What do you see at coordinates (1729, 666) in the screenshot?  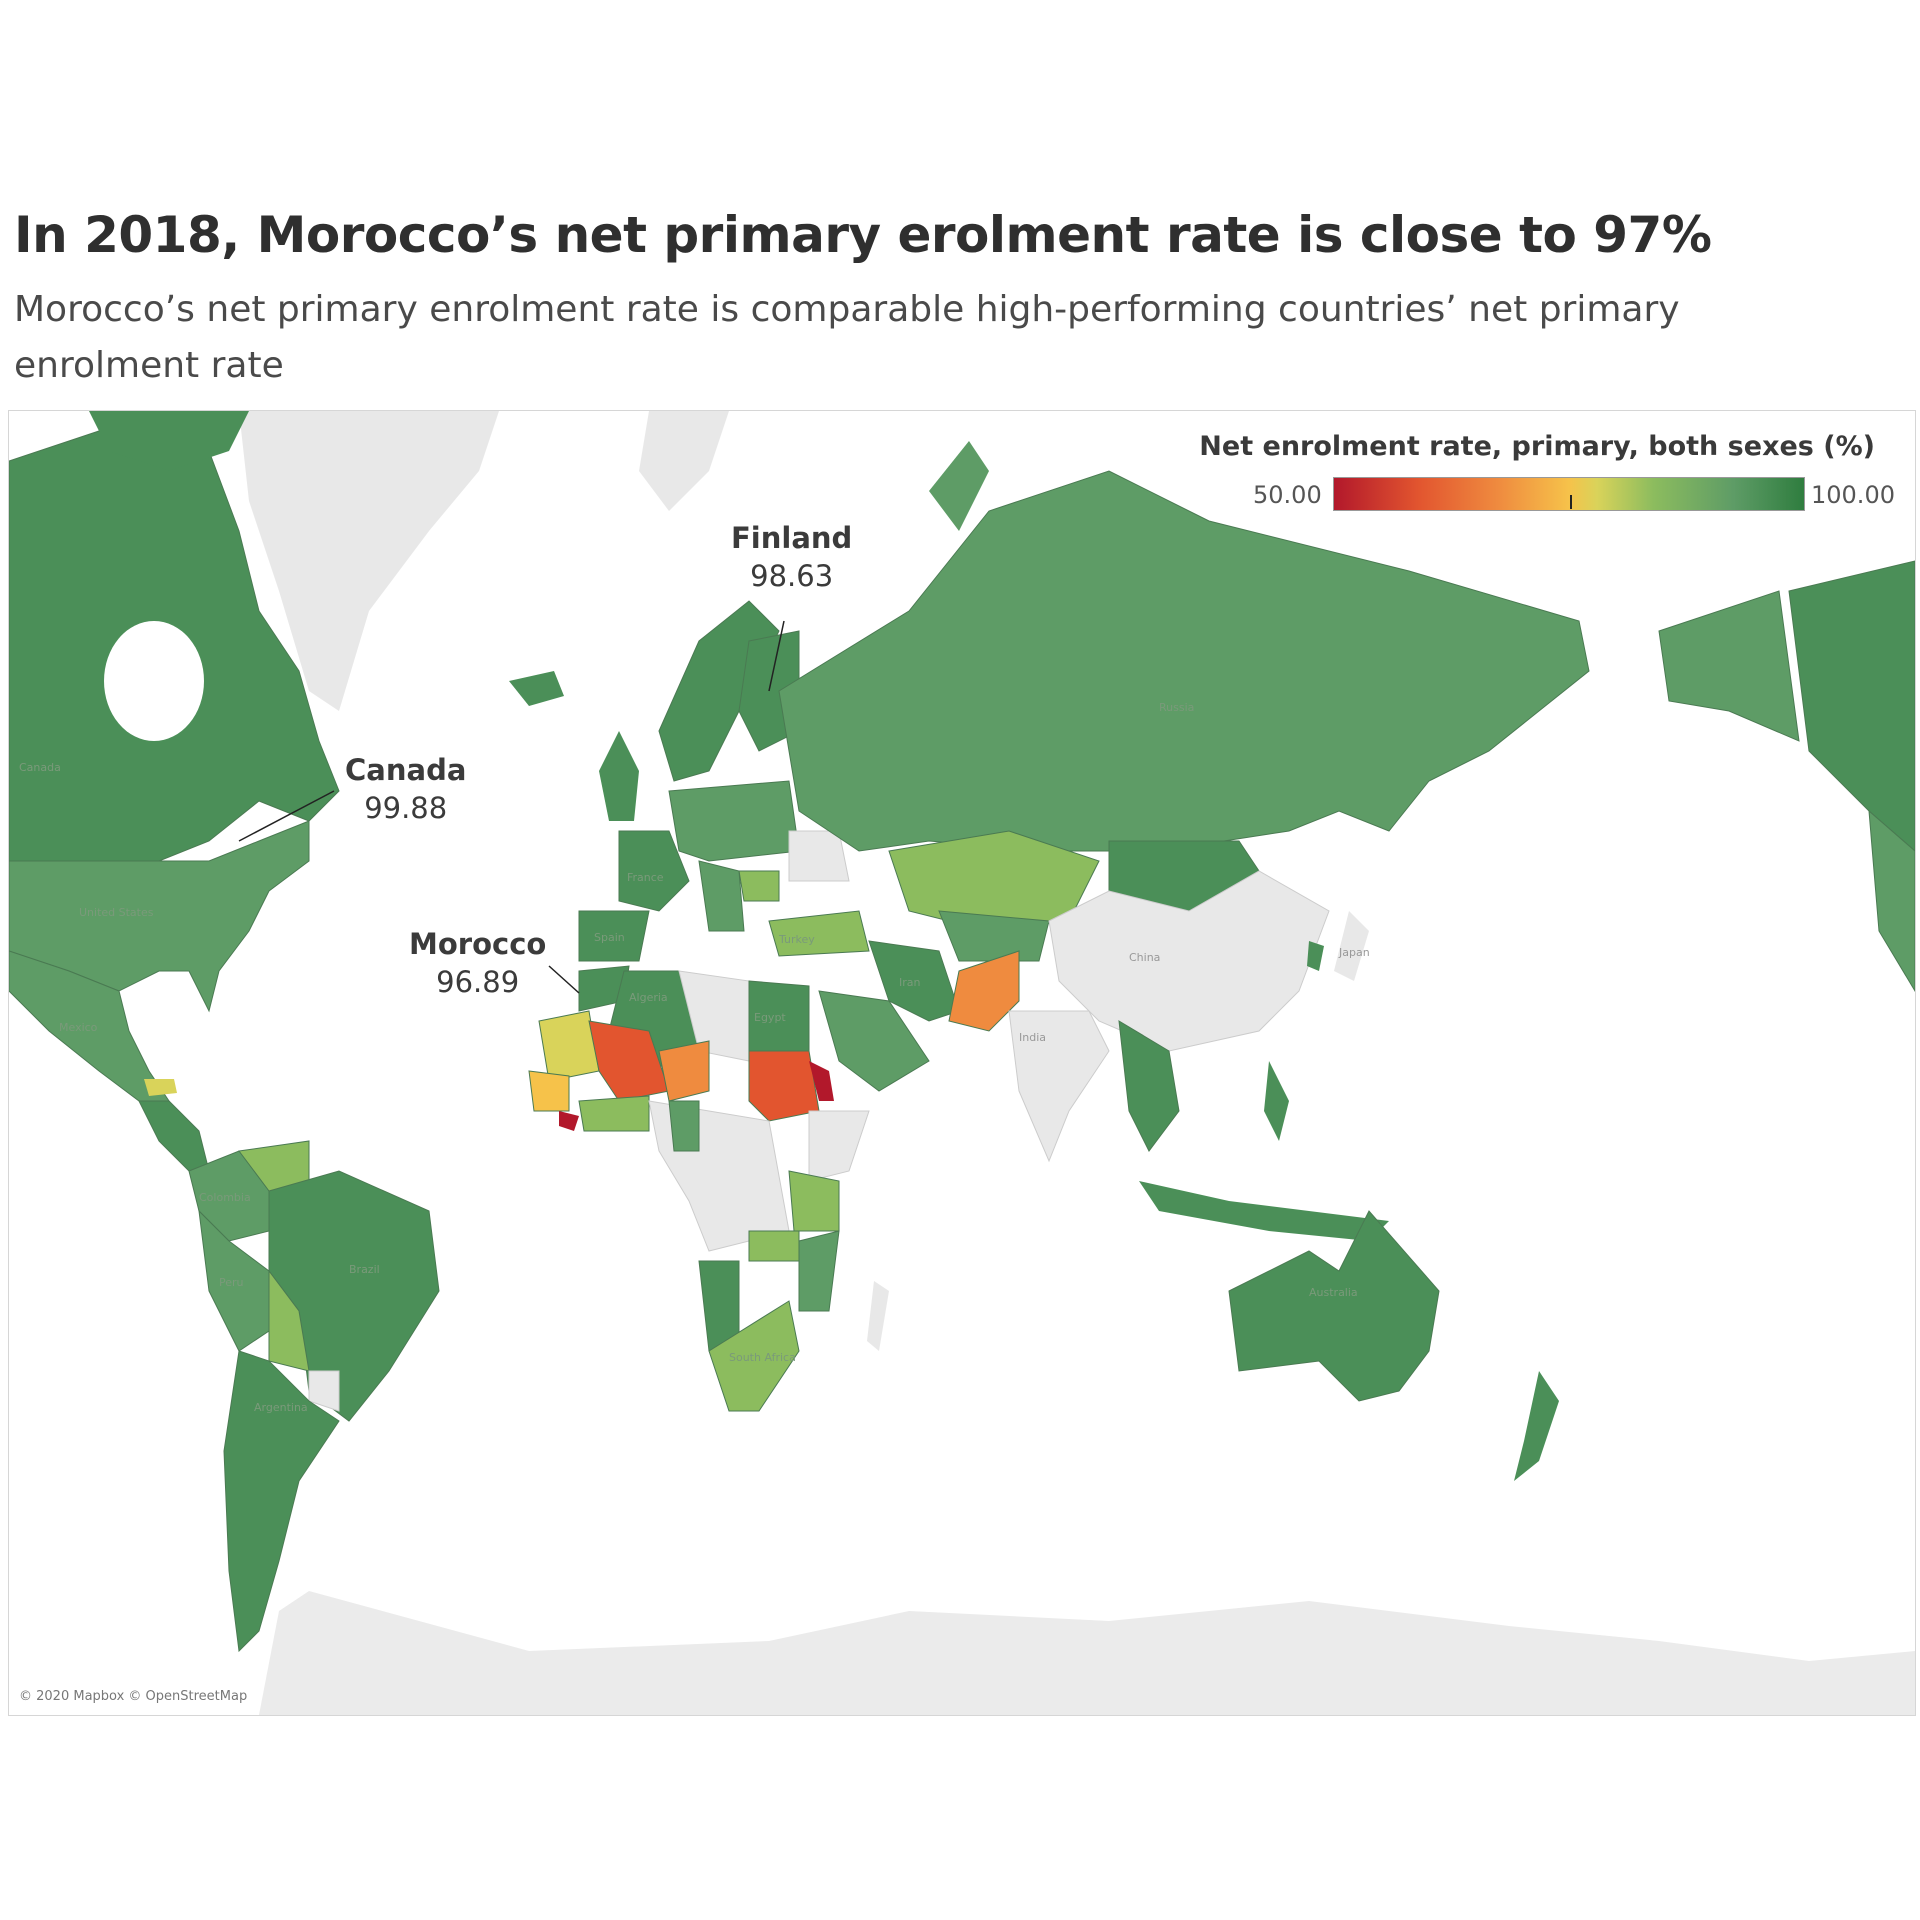 I see `country-alaska` at bounding box center [1729, 666].